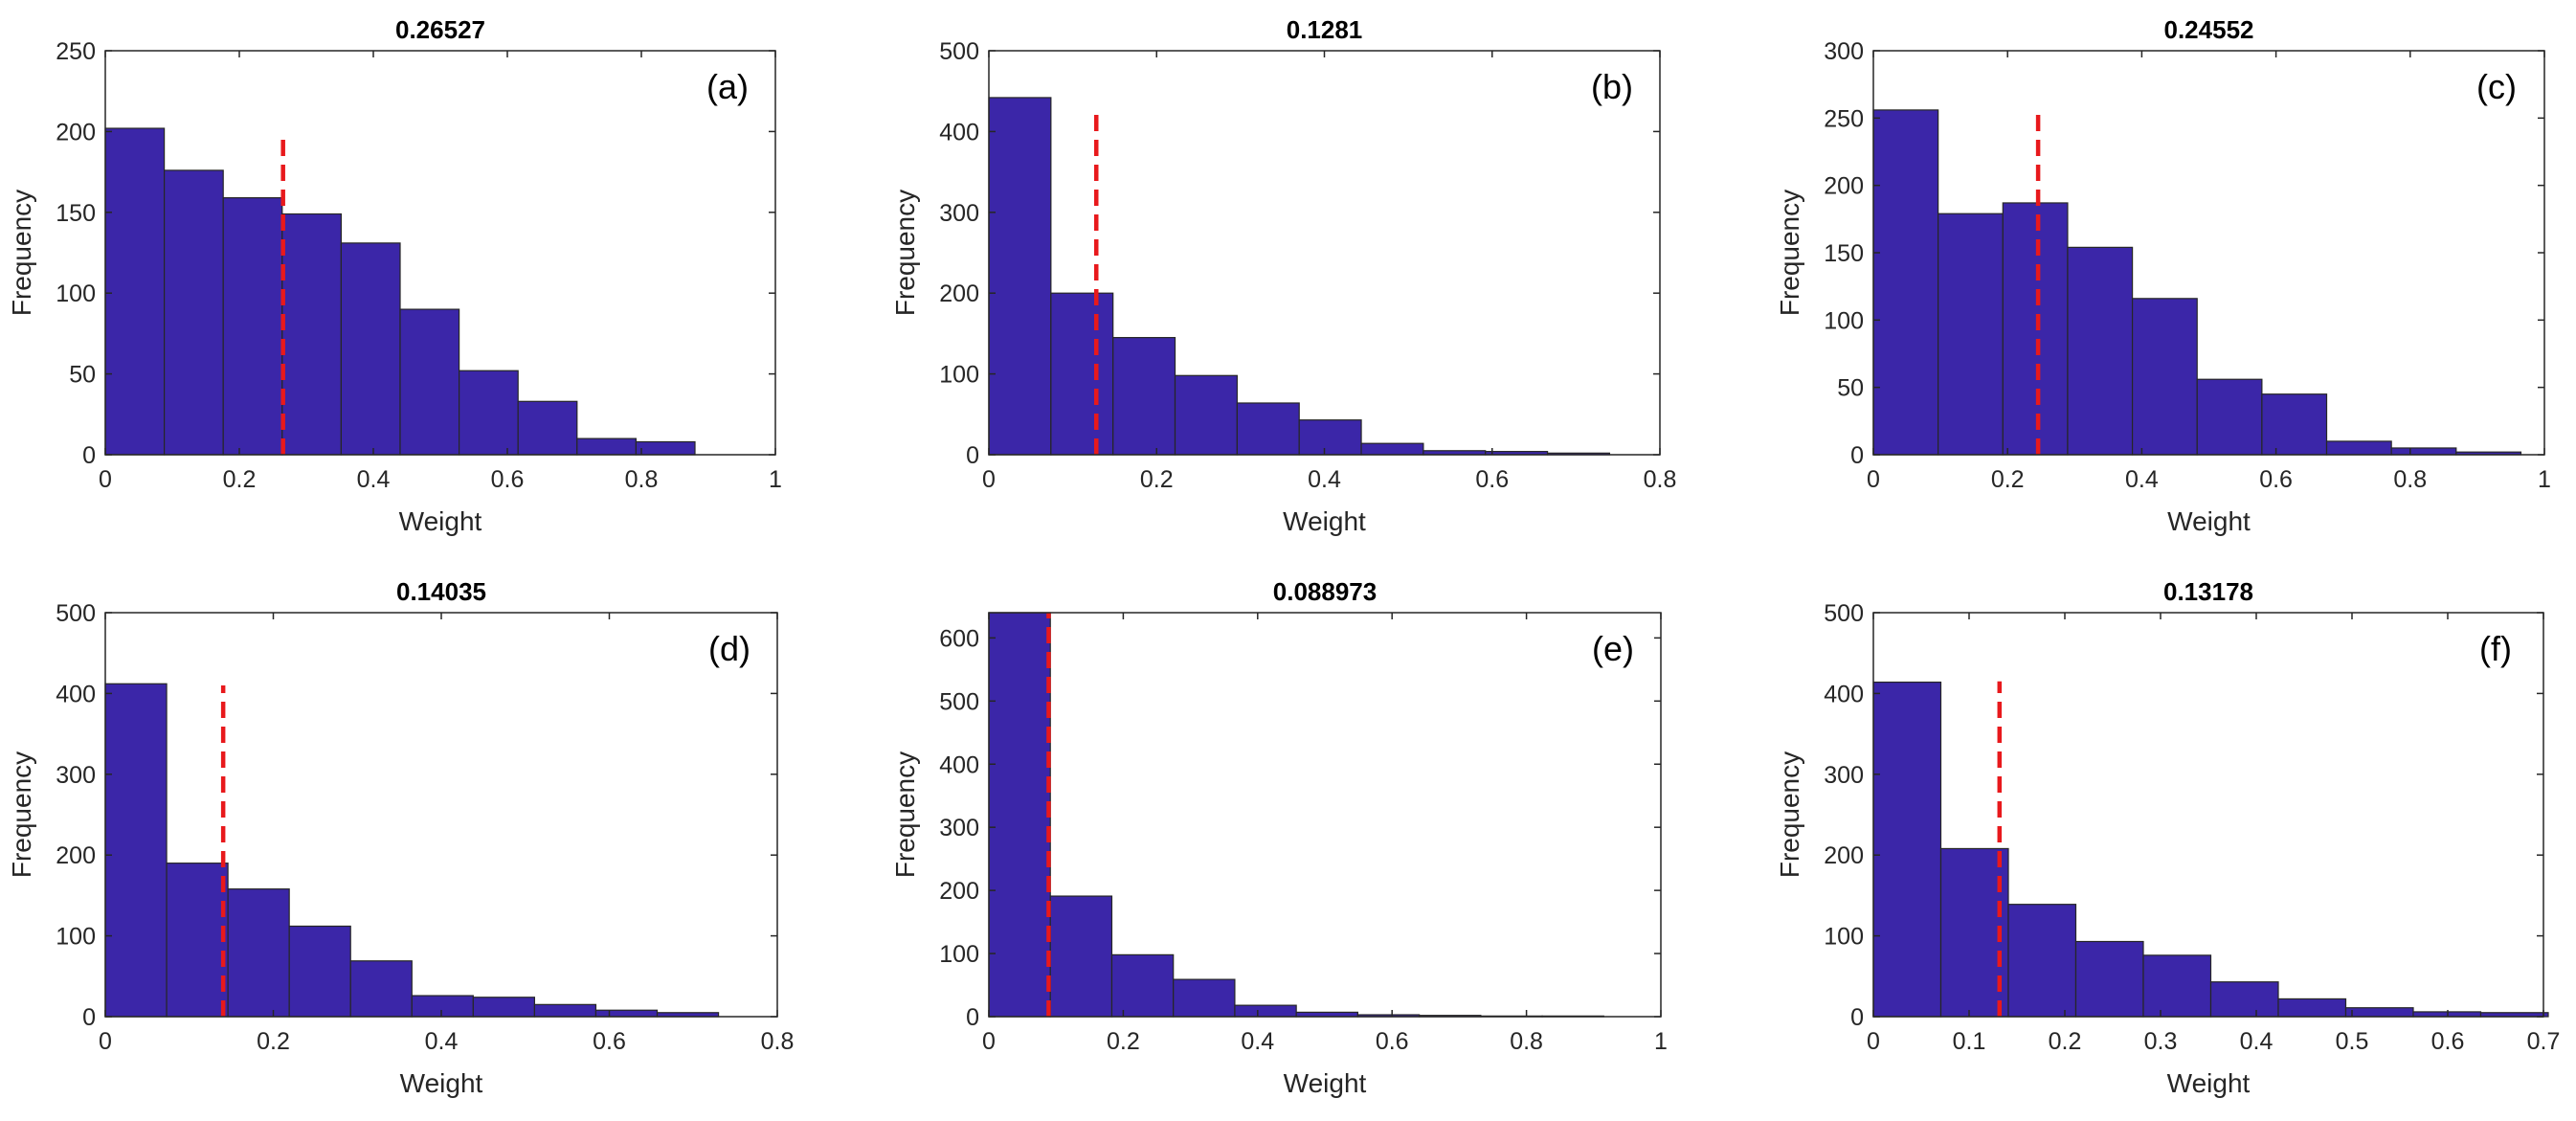 This screenshot has height=1121, width=2576. What do you see at coordinates (1325, 29) in the screenshot?
I see `panel-title: 0.1281` at bounding box center [1325, 29].